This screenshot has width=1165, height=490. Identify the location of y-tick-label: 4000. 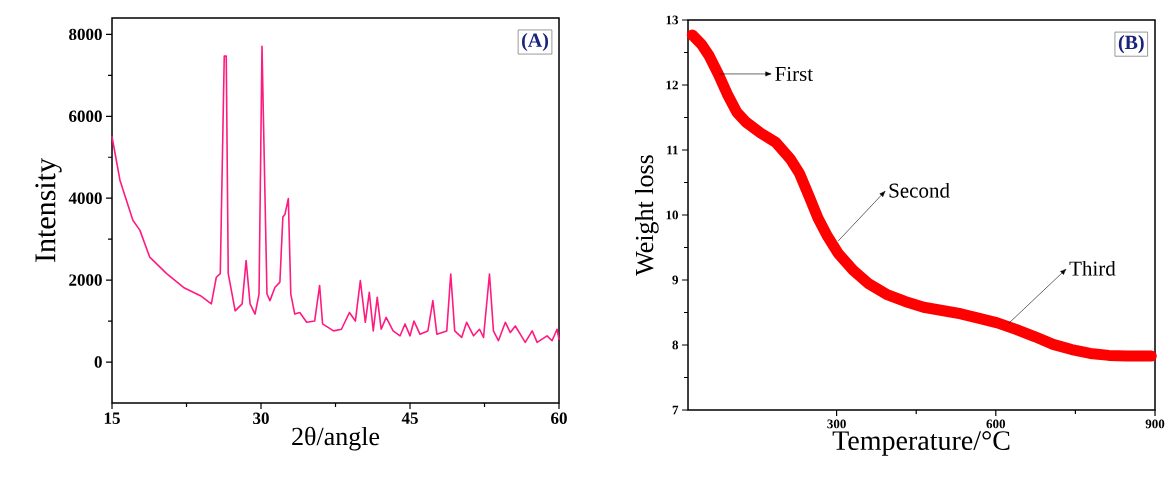
(85, 198).